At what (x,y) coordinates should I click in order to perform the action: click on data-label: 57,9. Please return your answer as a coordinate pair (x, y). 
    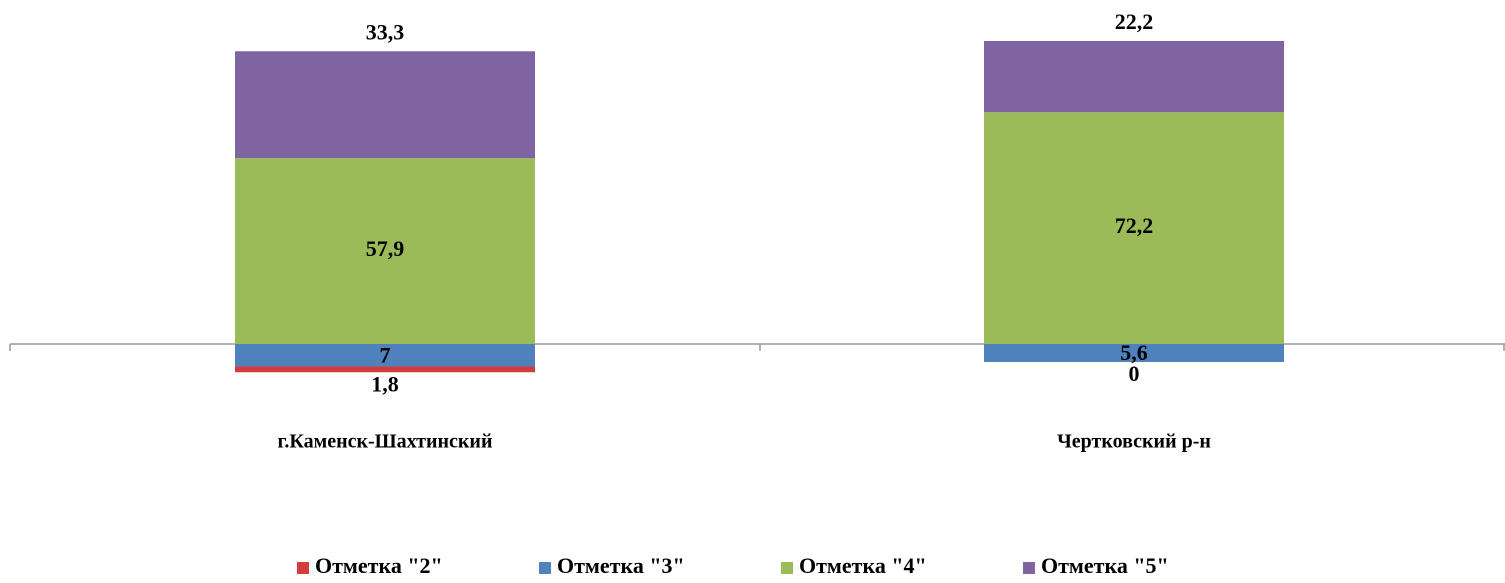
    Looking at the image, I should click on (385, 248).